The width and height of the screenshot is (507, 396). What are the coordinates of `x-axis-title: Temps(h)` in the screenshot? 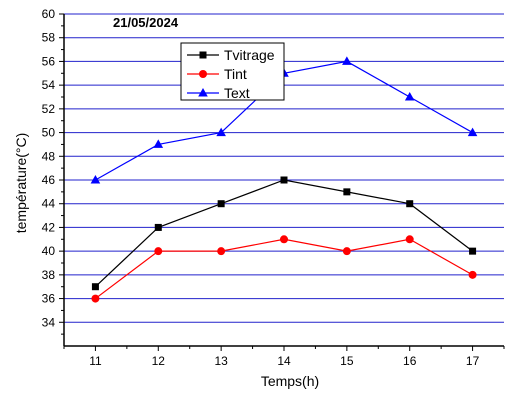 It's located at (290, 381).